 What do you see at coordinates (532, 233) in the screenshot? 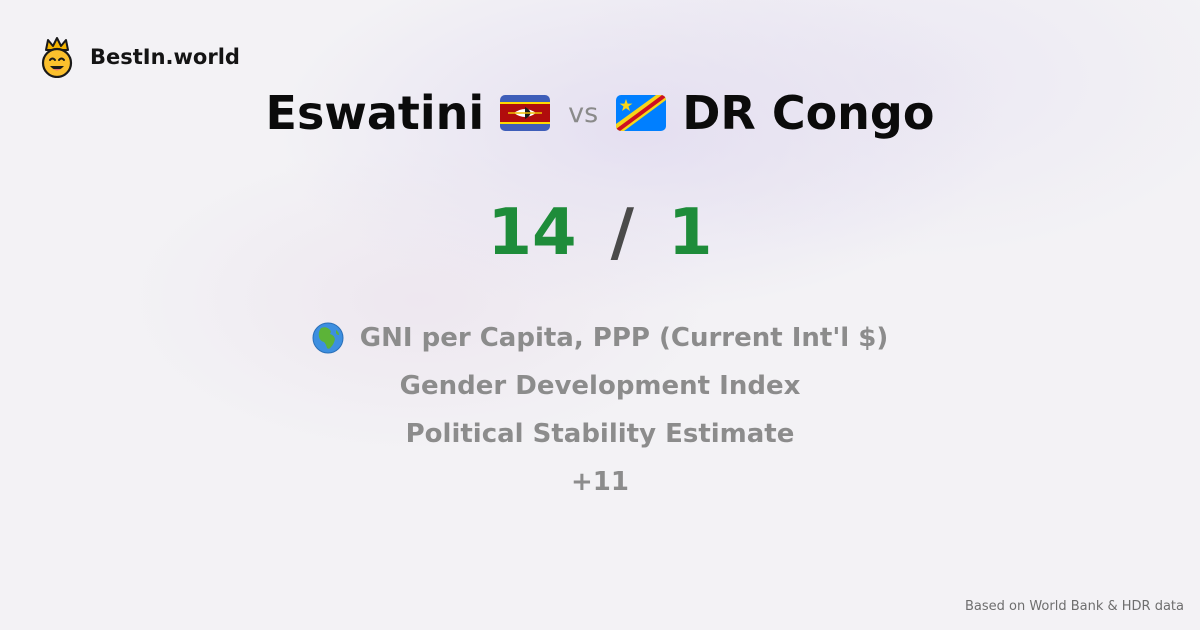
I see `score-a: 14` at bounding box center [532, 233].